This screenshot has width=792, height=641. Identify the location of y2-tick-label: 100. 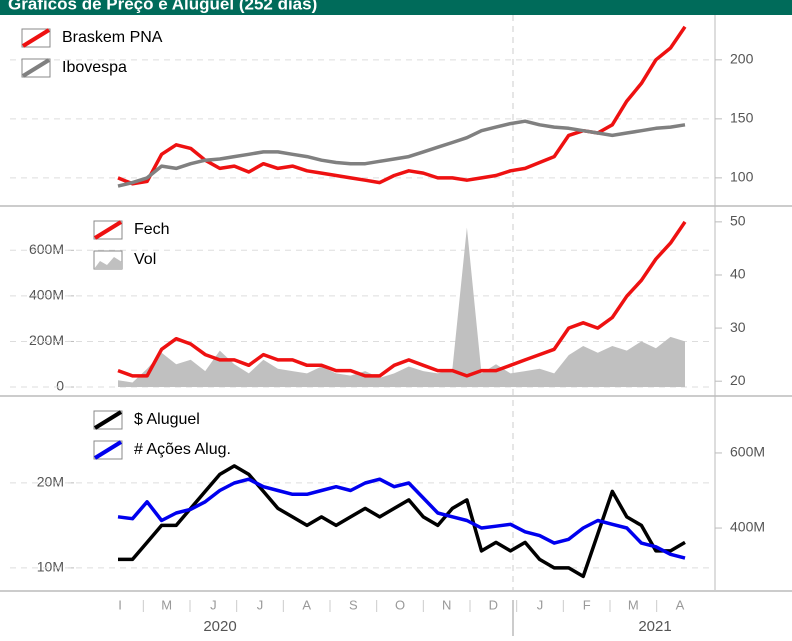
(742, 177).